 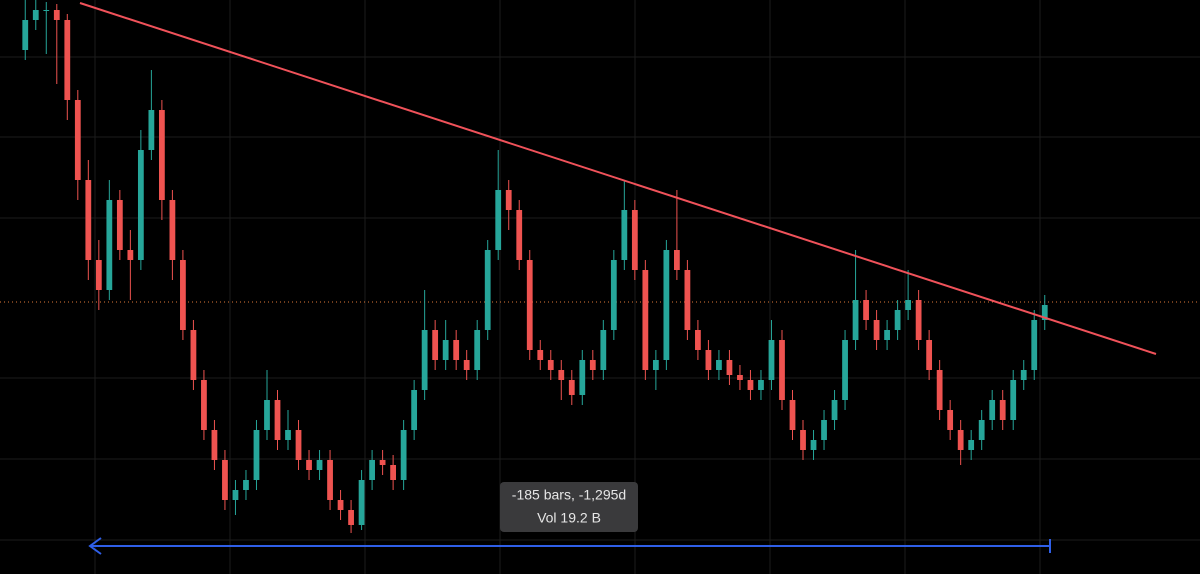 What do you see at coordinates (569, 546) in the screenshot?
I see `measure-arrow` at bounding box center [569, 546].